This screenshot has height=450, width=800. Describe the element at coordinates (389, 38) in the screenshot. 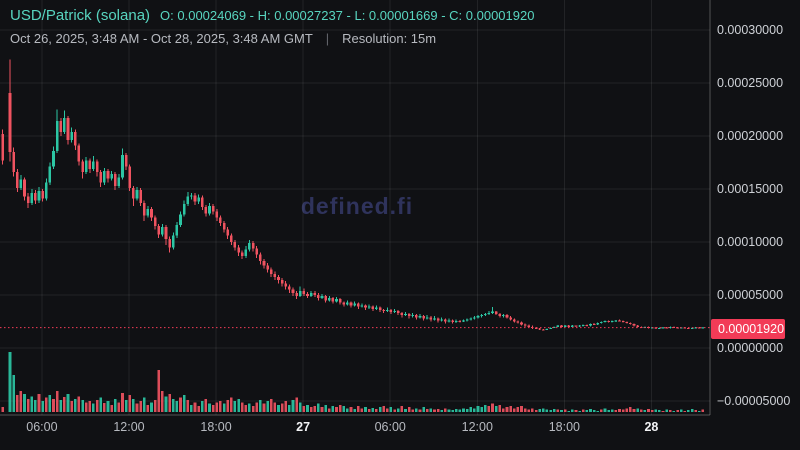

I see `resolution-label: Resolution: 15m` at that location.